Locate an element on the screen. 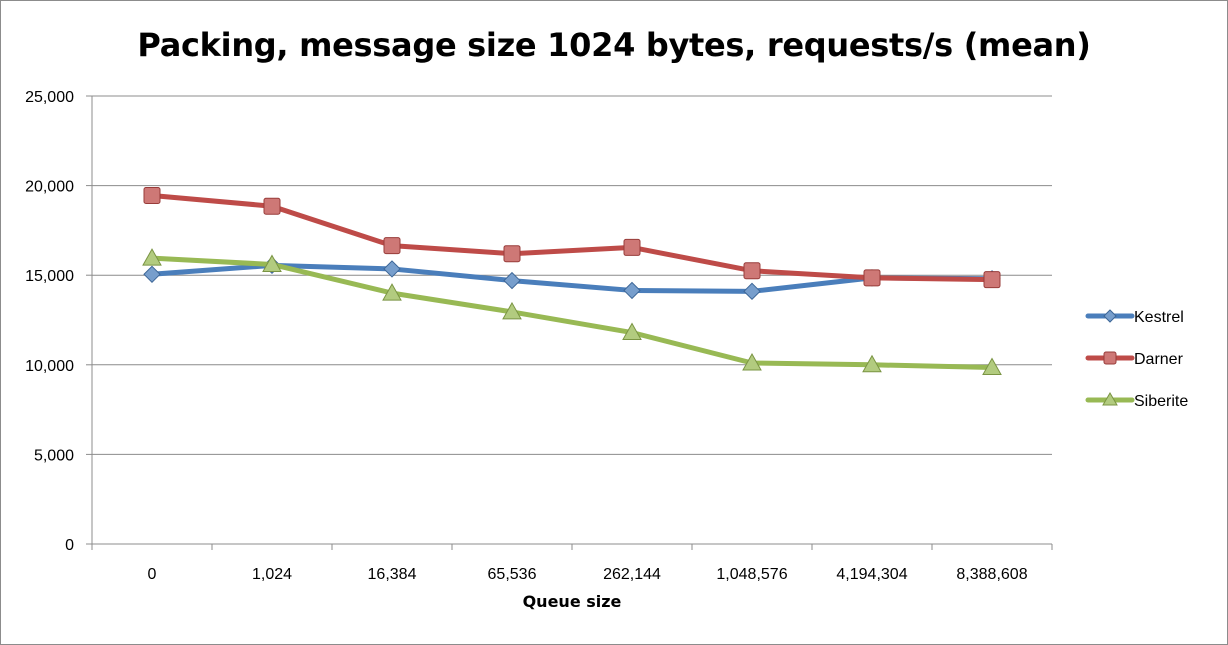 The width and height of the screenshot is (1228, 645). x-tick-label: 8,388,608 is located at coordinates (991, 574).